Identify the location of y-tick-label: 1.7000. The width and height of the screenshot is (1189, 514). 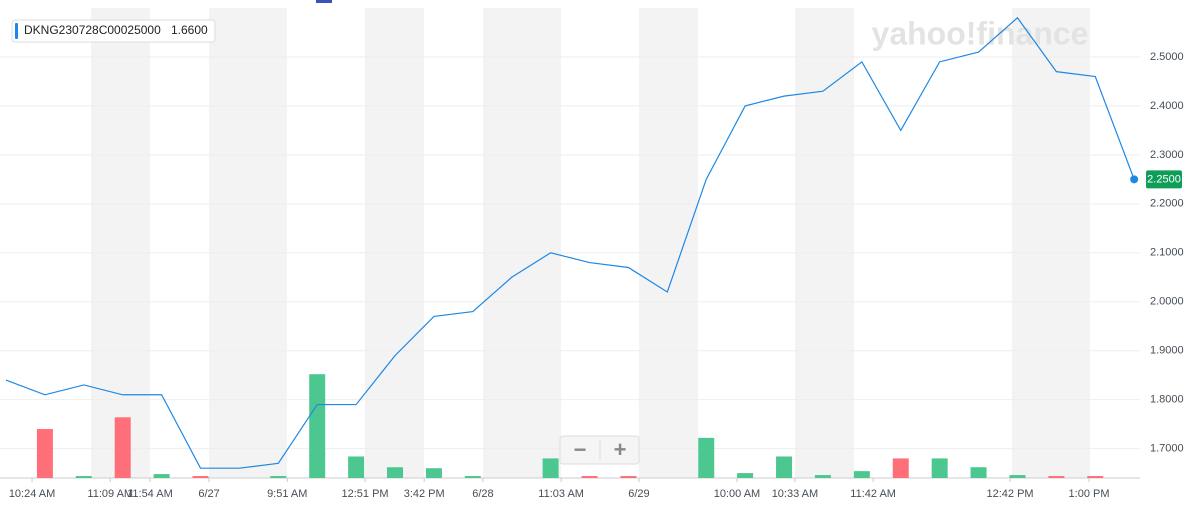
(1167, 449).